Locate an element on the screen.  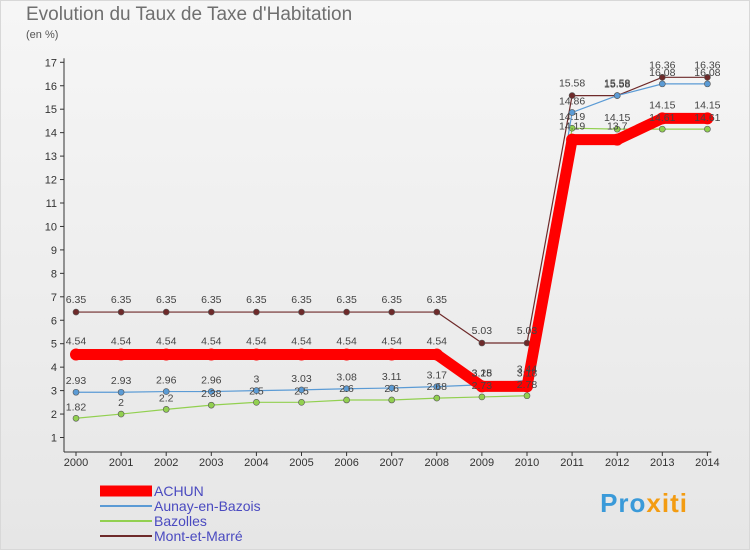
data-label-achun: 14.15 is located at coordinates (707, 105).